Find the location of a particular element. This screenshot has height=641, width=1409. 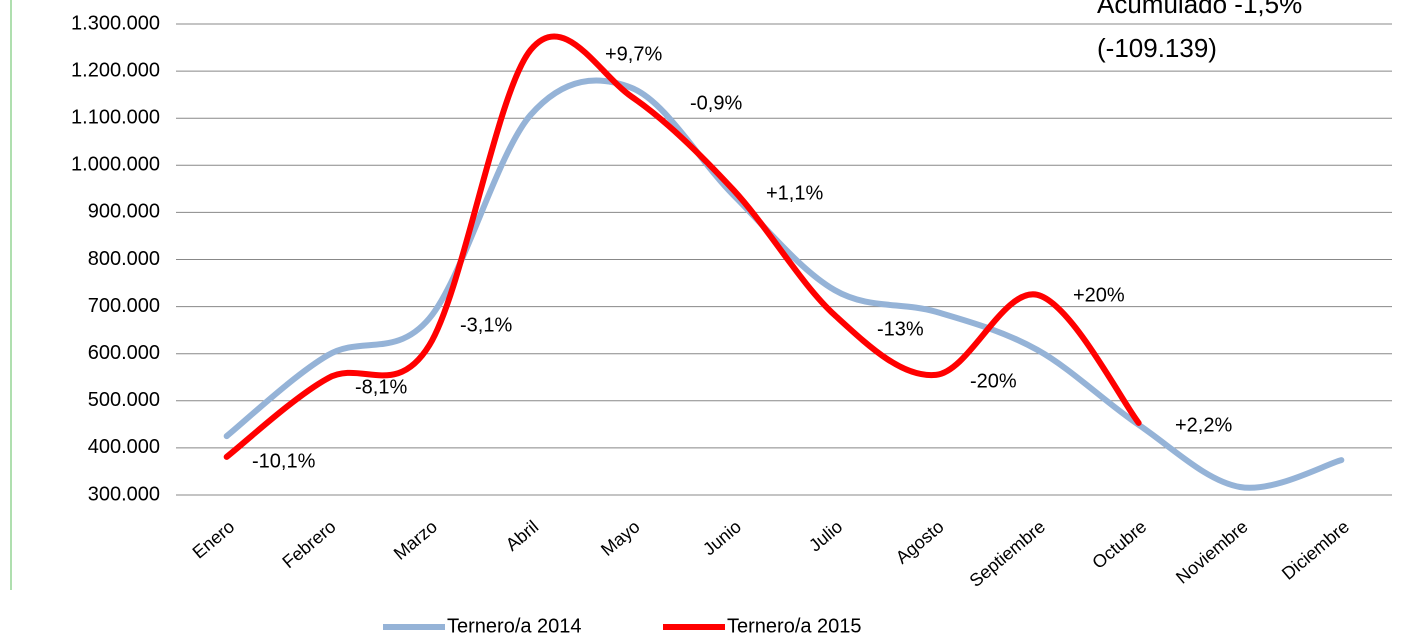

x-tick-label: Septiembre is located at coordinates (1007, 553).